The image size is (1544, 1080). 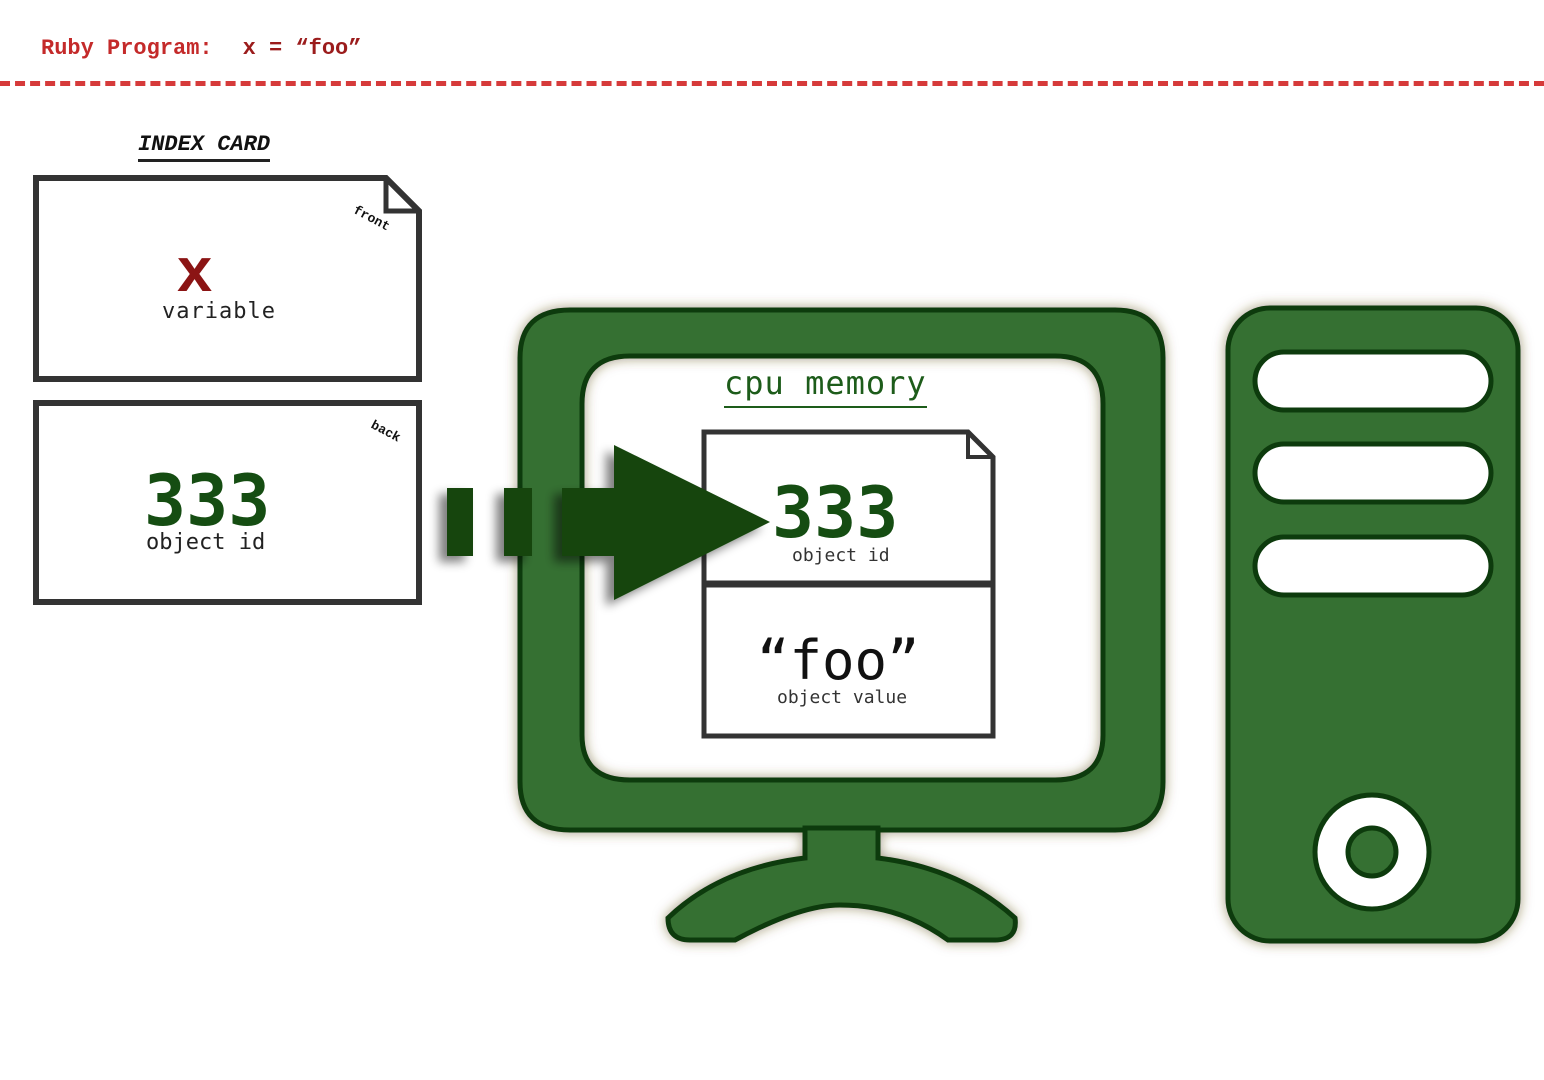 What do you see at coordinates (772, 83) in the screenshot?
I see `header-divider` at bounding box center [772, 83].